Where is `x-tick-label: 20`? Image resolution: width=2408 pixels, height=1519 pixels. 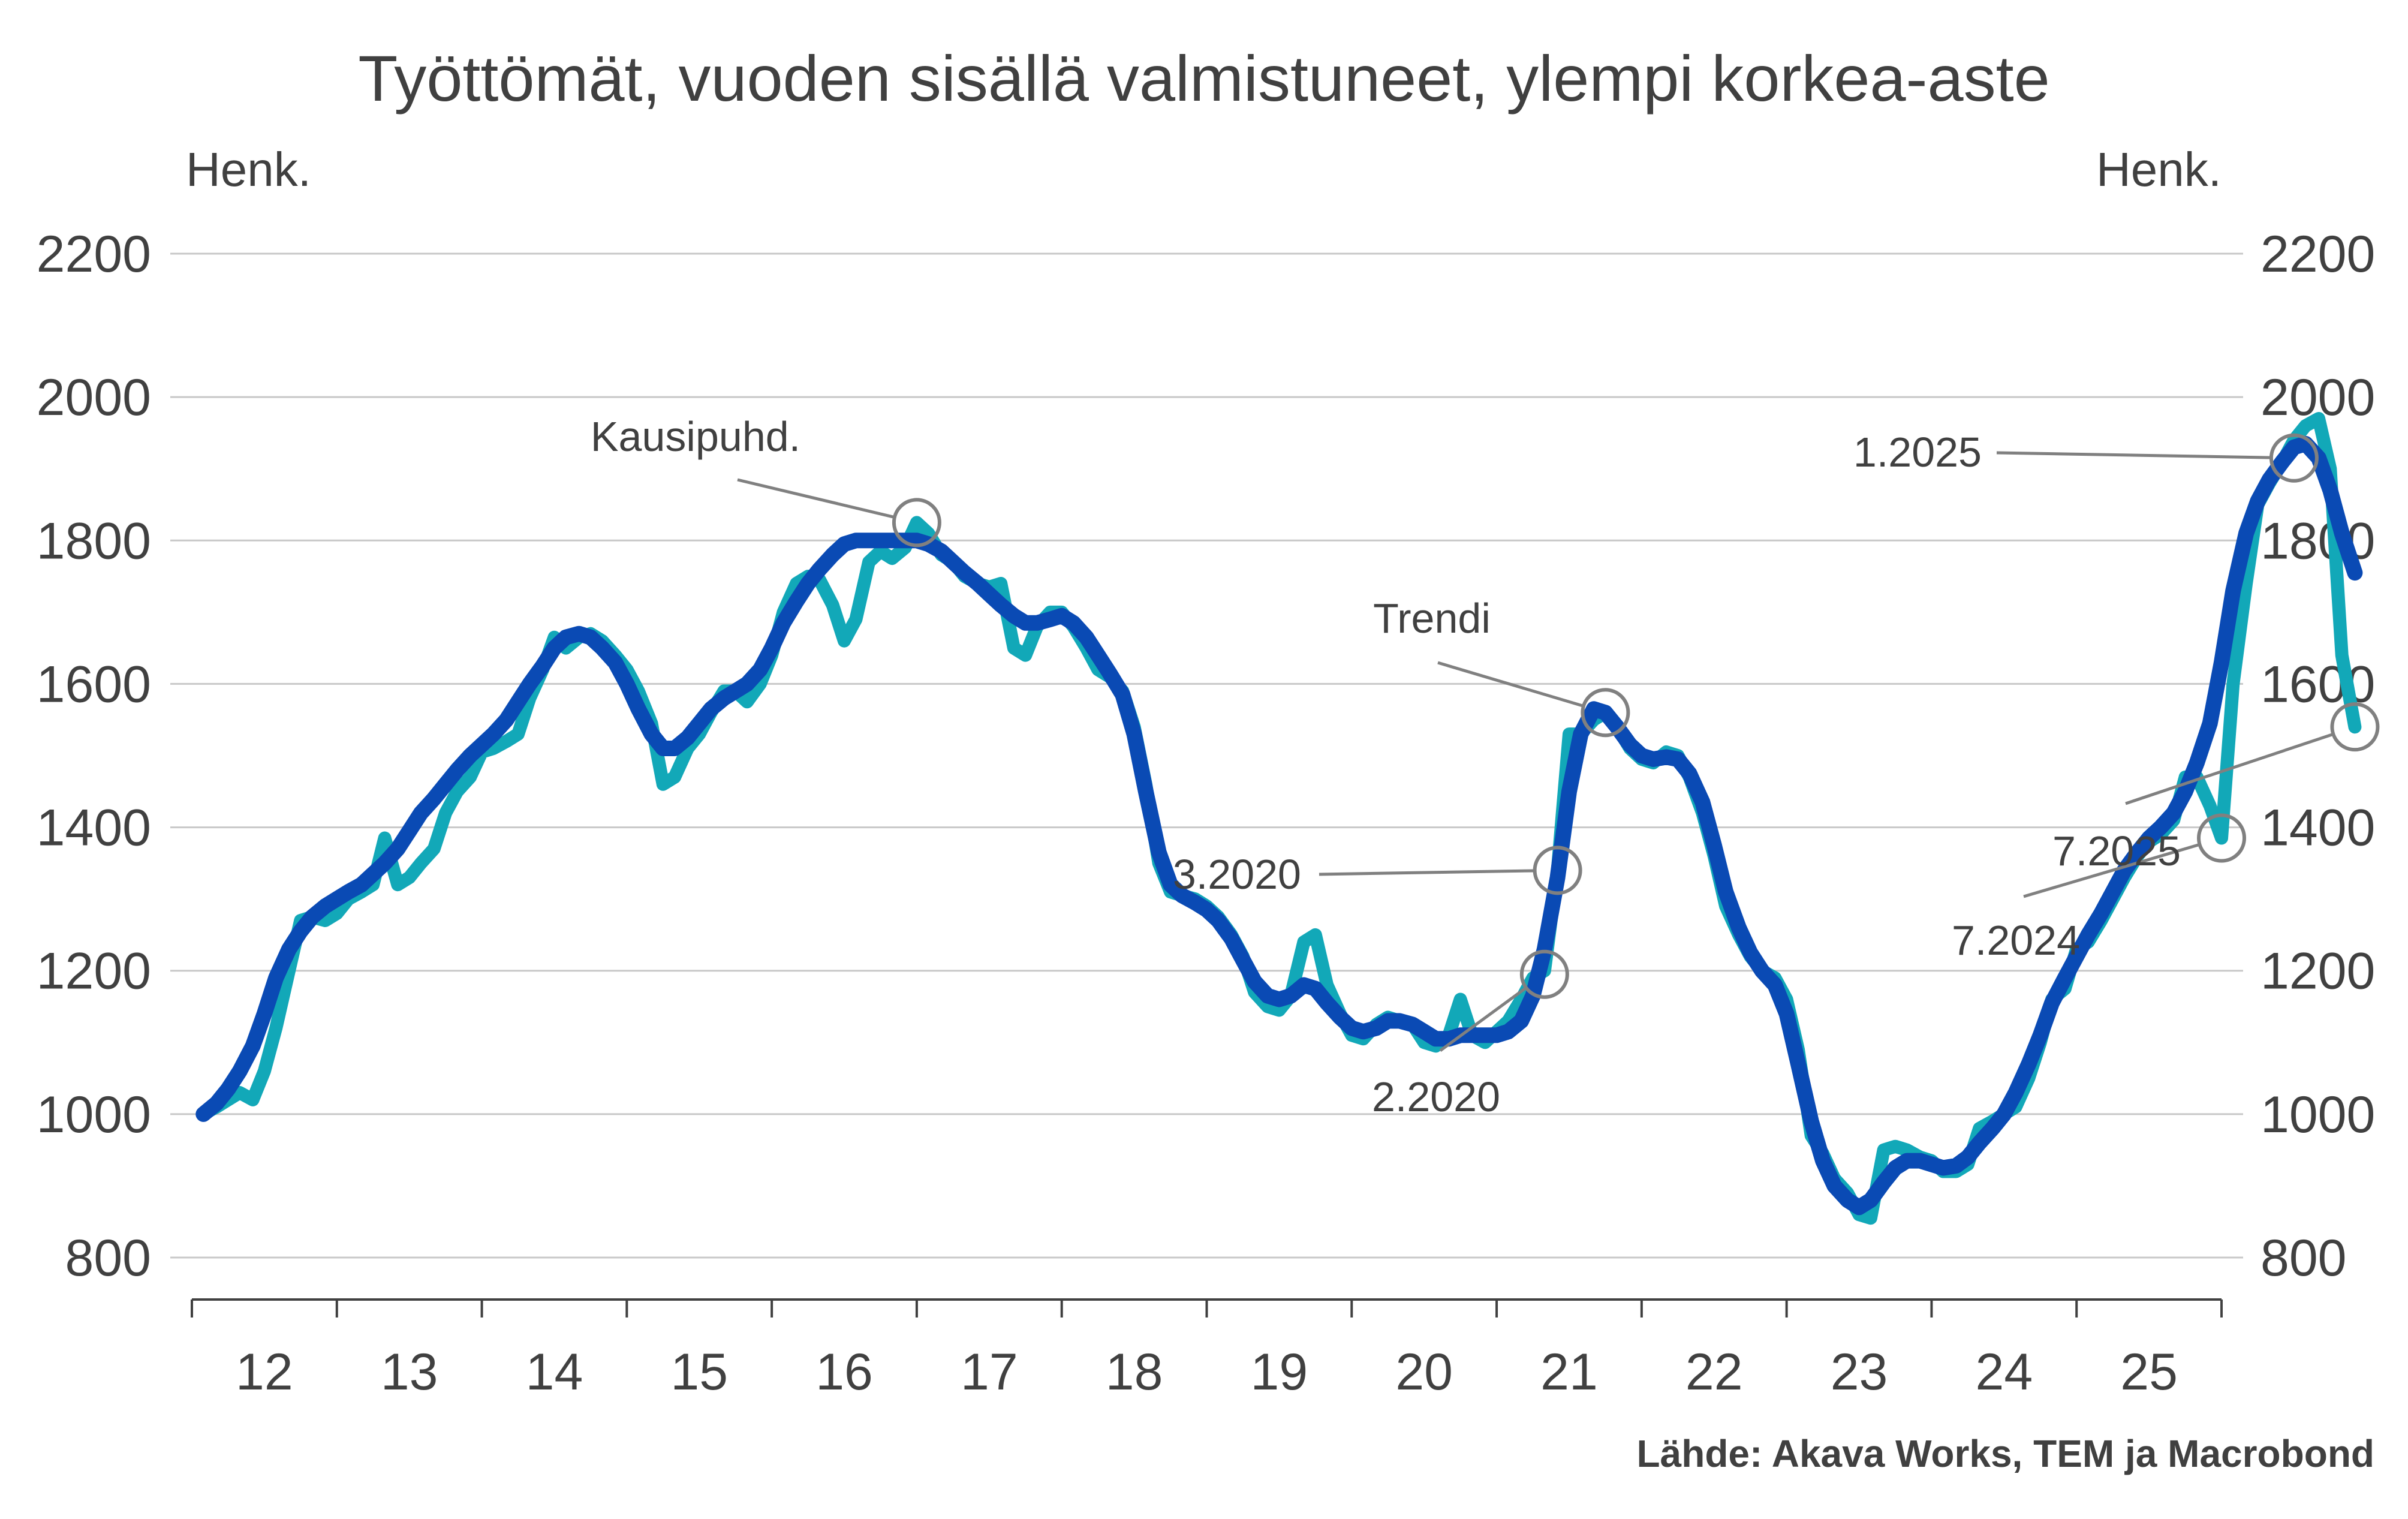 x-tick-label: 20 is located at coordinates (1424, 1372).